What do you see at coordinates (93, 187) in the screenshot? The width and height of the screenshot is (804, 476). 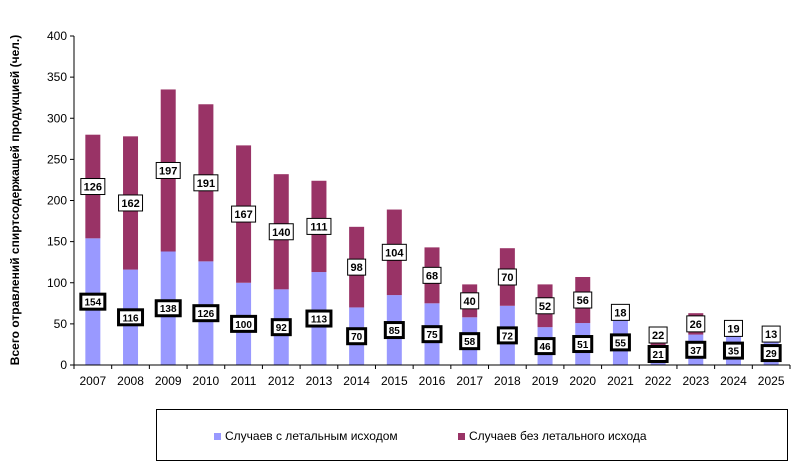 I see `data-label-nonfatal: 126` at bounding box center [93, 187].